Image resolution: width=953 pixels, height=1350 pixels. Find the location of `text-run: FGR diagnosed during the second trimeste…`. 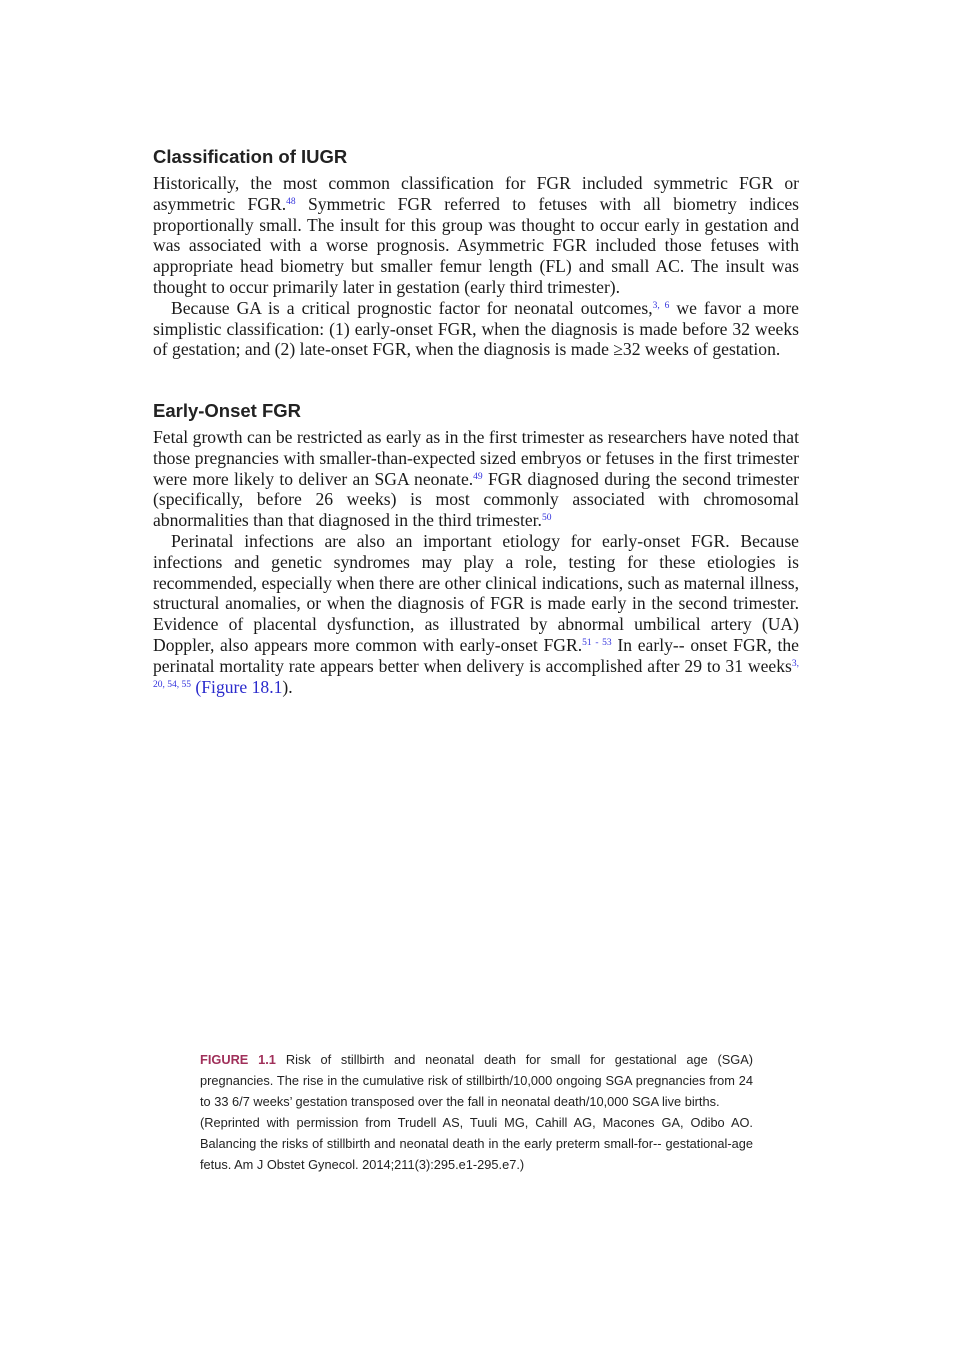

text-run: FGR diagnosed during the second trimeste… is located at coordinates (476, 499).